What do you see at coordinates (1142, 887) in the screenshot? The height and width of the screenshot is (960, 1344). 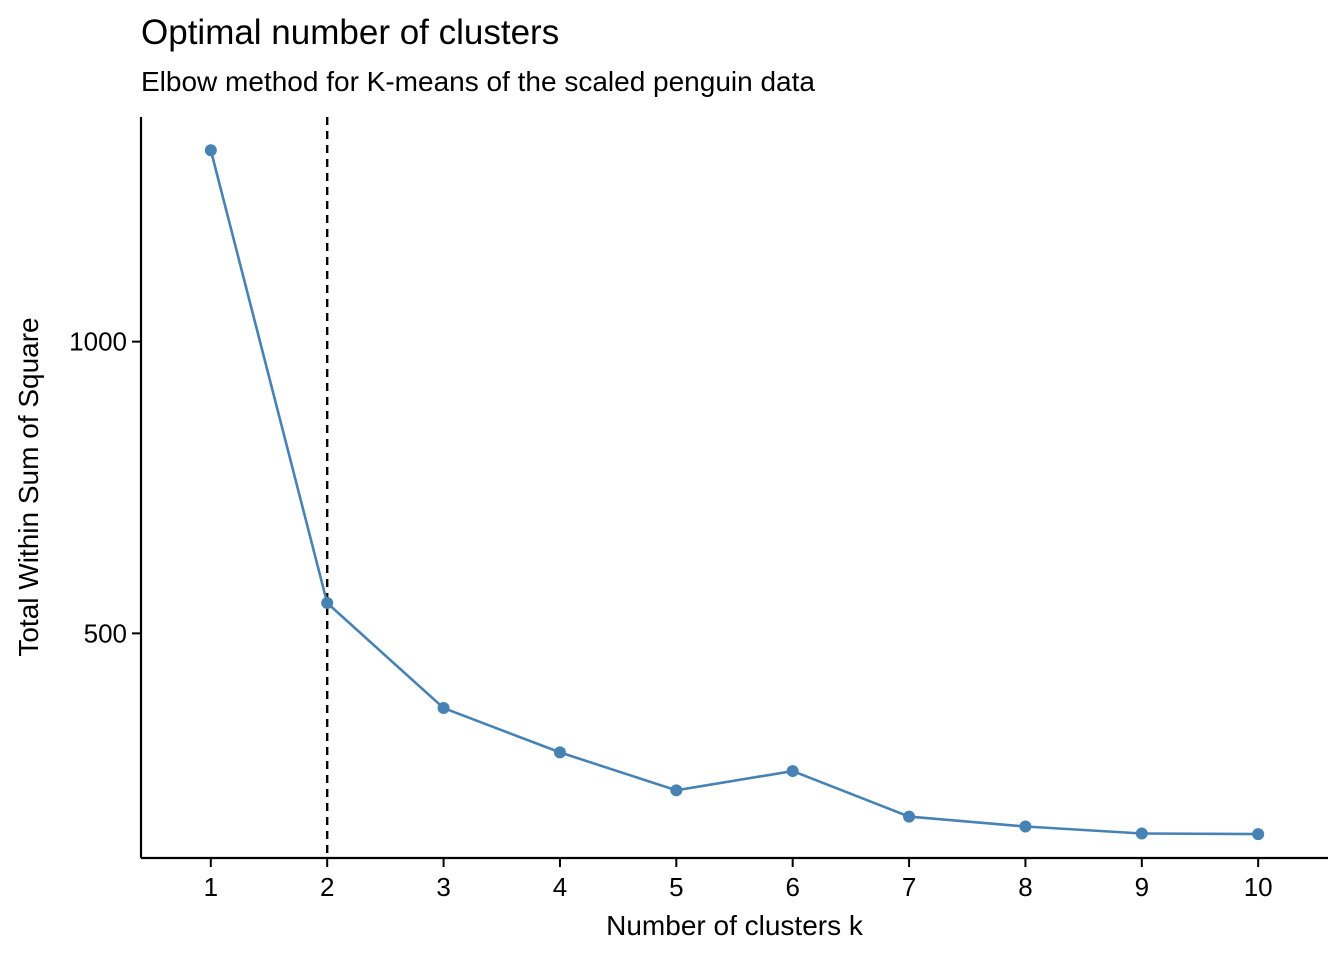 I see `x-tick-label: 9` at bounding box center [1142, 887].